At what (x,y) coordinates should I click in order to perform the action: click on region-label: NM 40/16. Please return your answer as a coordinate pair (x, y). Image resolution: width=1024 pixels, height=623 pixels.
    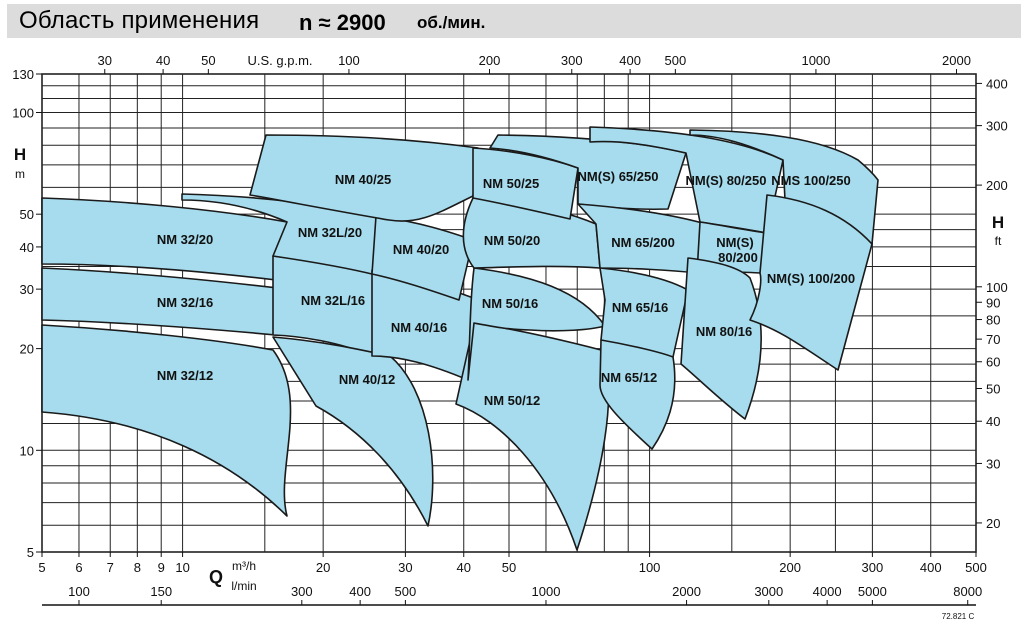
    Looking at the image, I should click on (419, 327).